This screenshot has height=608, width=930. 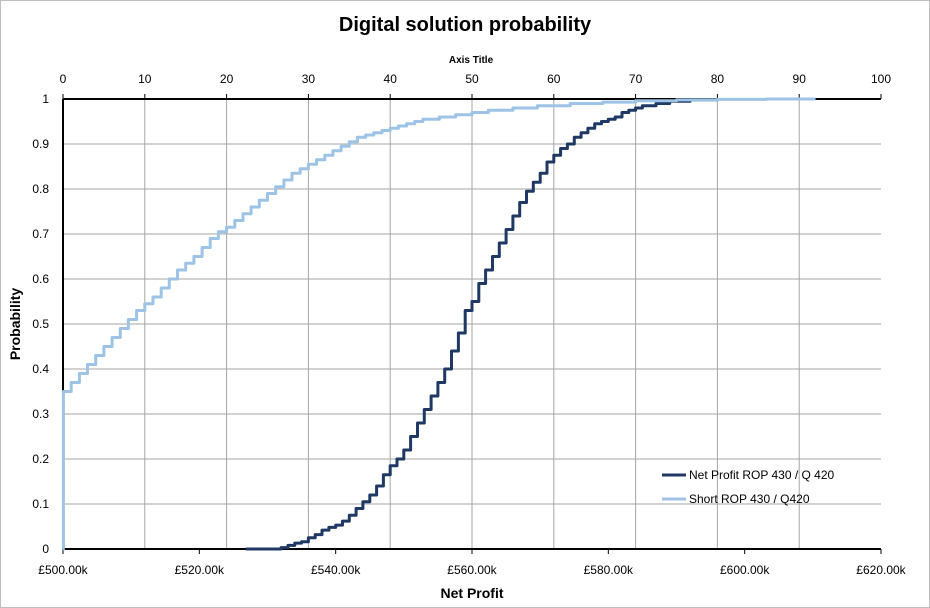 What do you see at coordinates (63, 570) in the screenshot?
I see `x-tick-label: £500.00k` at bounding box center [63, 570].